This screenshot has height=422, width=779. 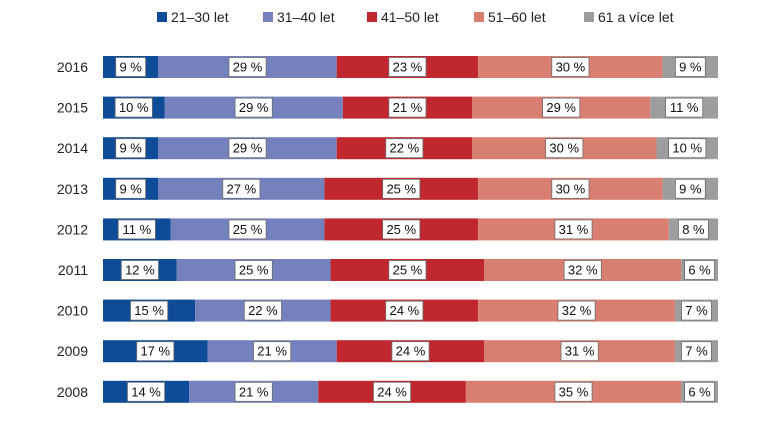 I want to click on category-label: 2014, so click(x=72, y=148).